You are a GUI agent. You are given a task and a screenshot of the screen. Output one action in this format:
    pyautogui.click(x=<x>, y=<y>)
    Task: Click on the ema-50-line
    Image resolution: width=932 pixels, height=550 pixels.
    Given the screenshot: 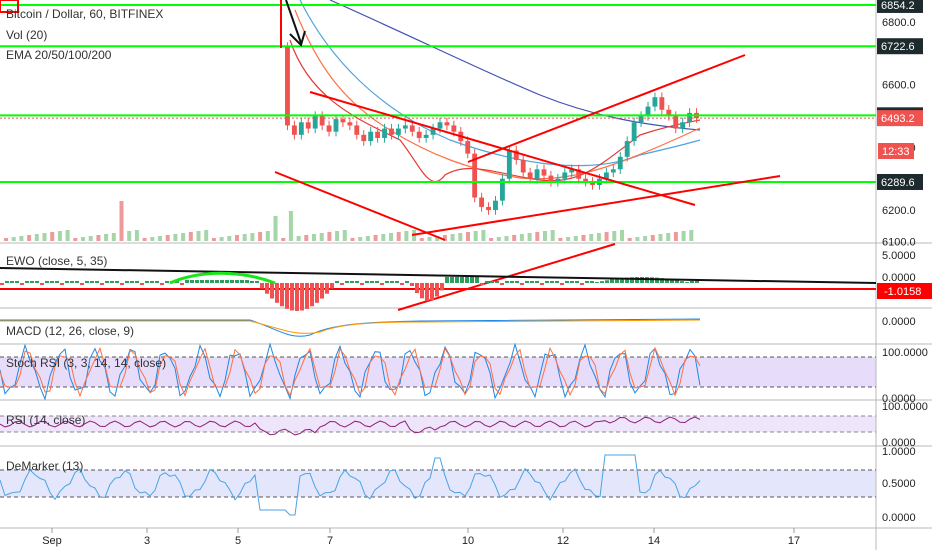 What is the action you would take?
    pyautogui.click(x=497, y=94)
    